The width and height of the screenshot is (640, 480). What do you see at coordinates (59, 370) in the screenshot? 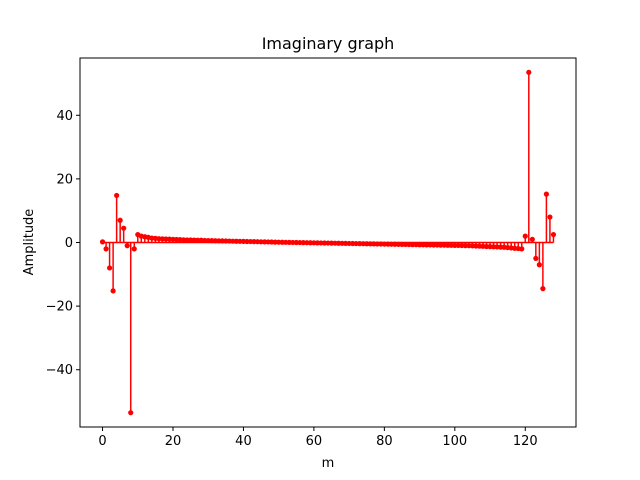
I see `y-tick-label: −40` at bounding box center [59, 370].